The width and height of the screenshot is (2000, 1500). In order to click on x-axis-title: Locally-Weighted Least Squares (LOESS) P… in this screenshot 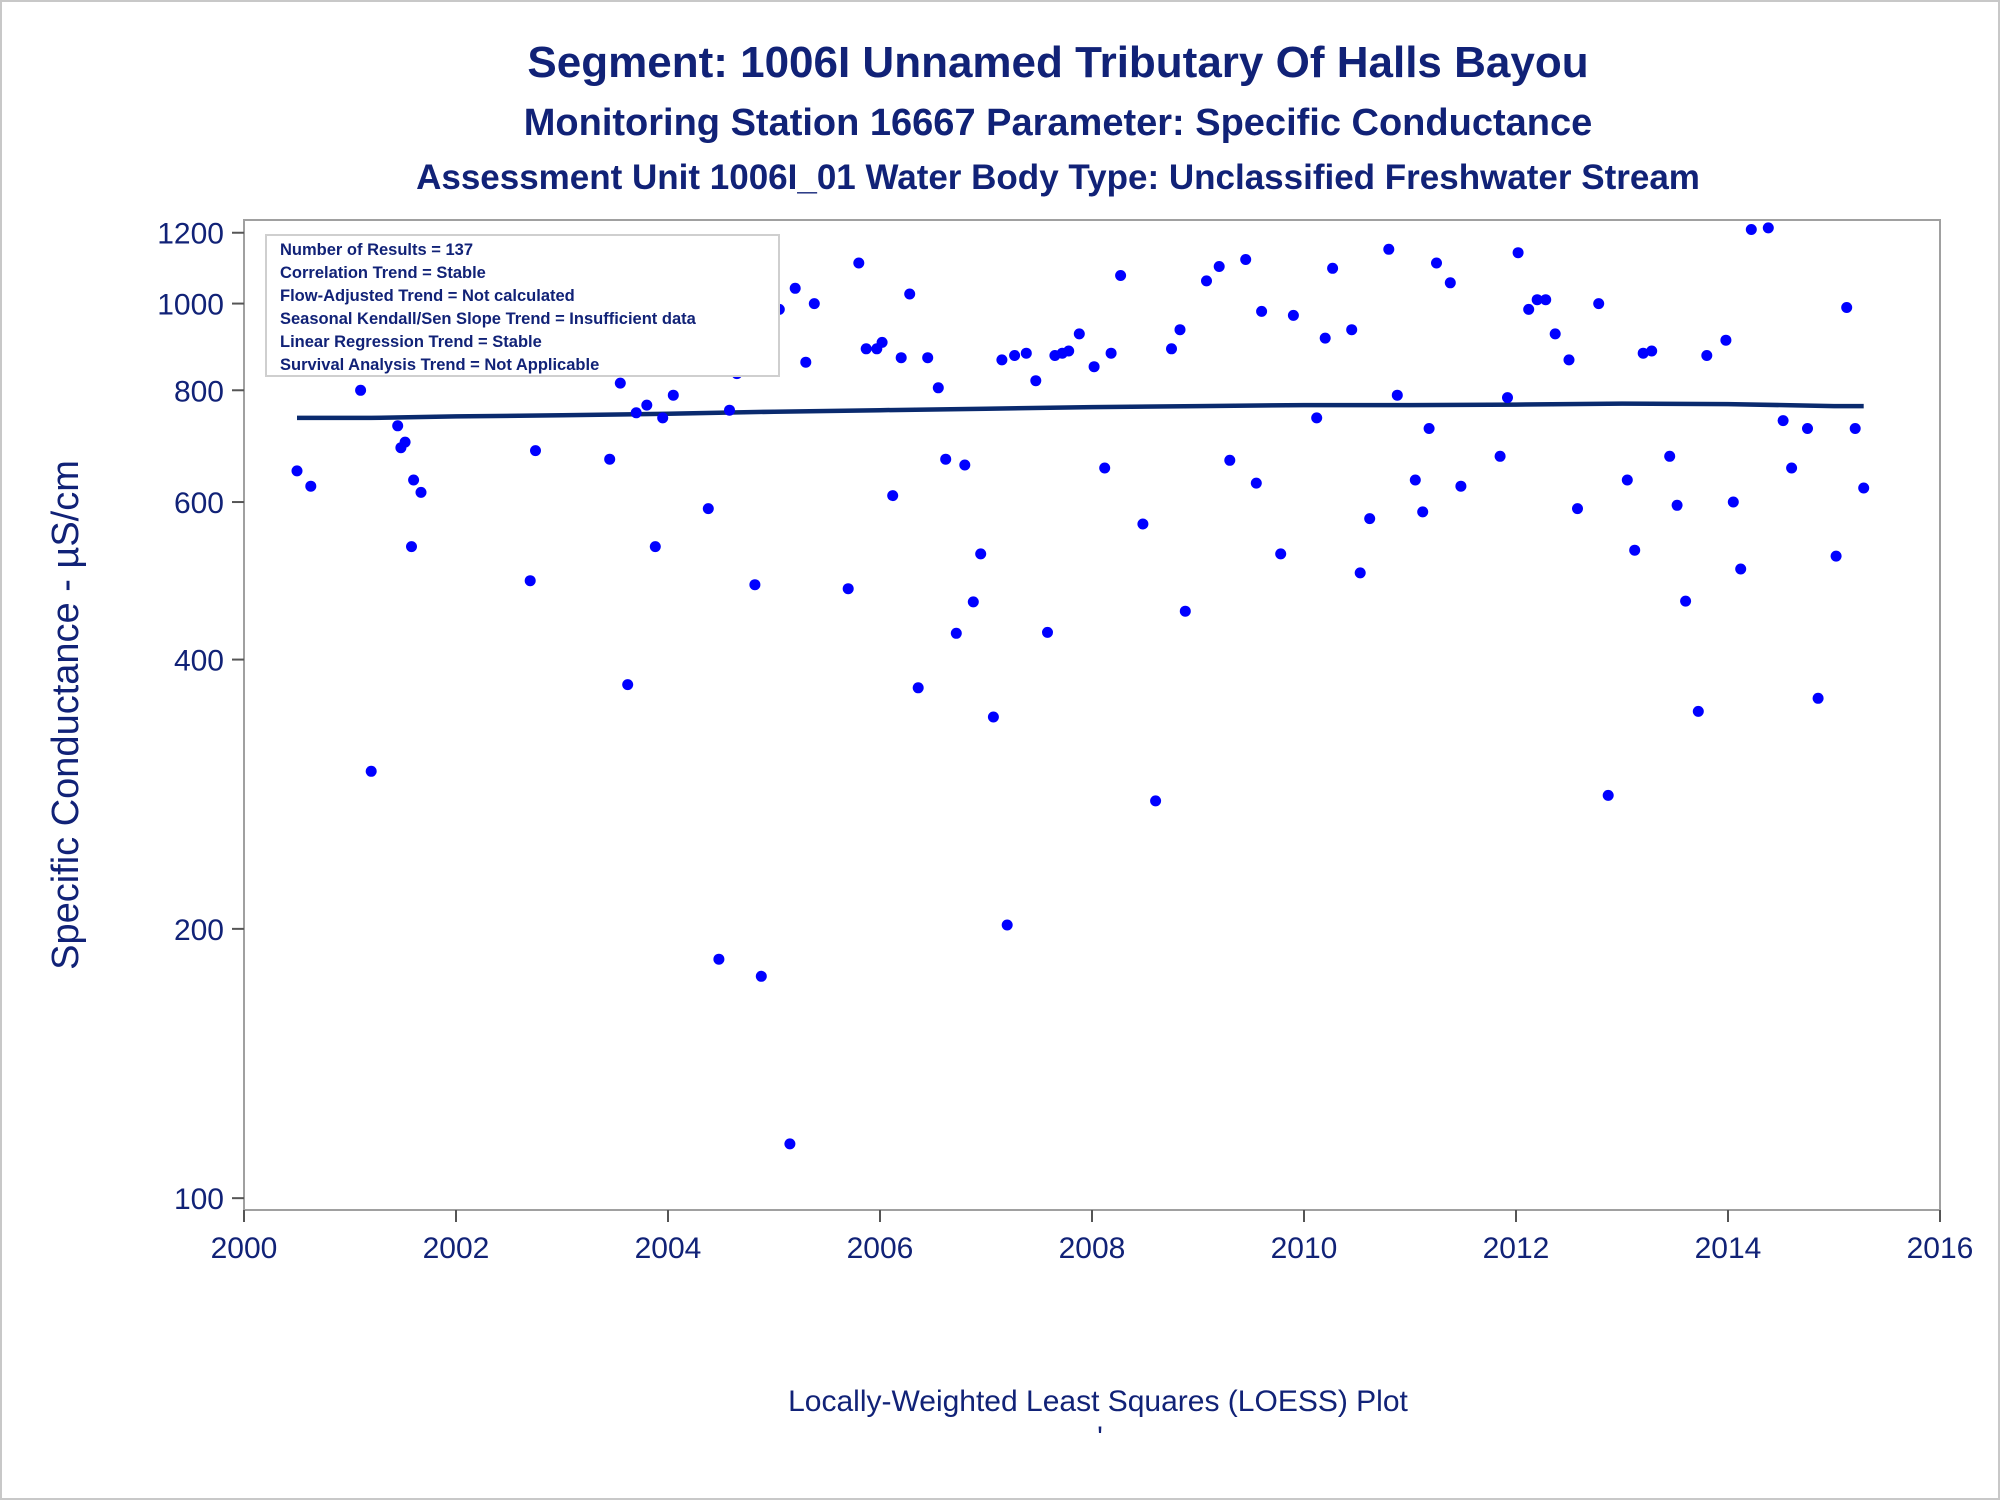, I will do `click(1098, 1401)`.